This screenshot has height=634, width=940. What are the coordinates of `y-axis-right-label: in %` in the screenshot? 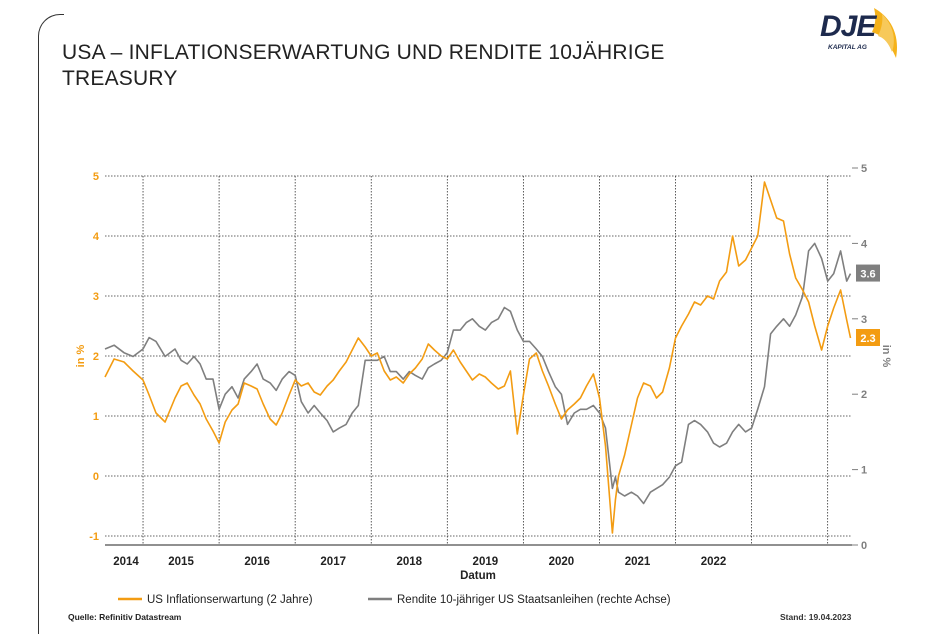 It's located at (886, 356).